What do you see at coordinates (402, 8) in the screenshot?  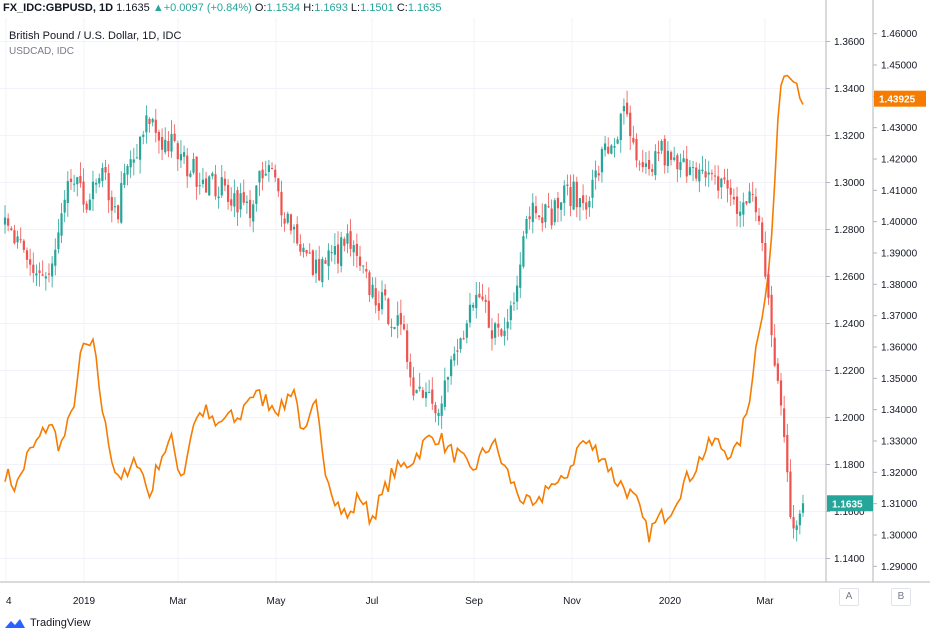 I see `close-label: C:` at bounding box center [402, 8].